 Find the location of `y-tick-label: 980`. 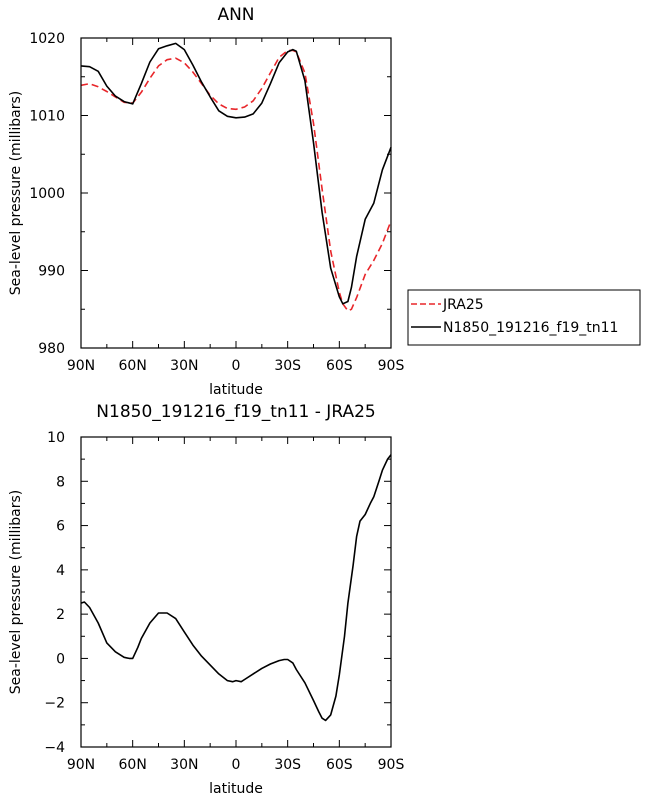

y-tick-label: 980 is located at coordinates (51, 349).